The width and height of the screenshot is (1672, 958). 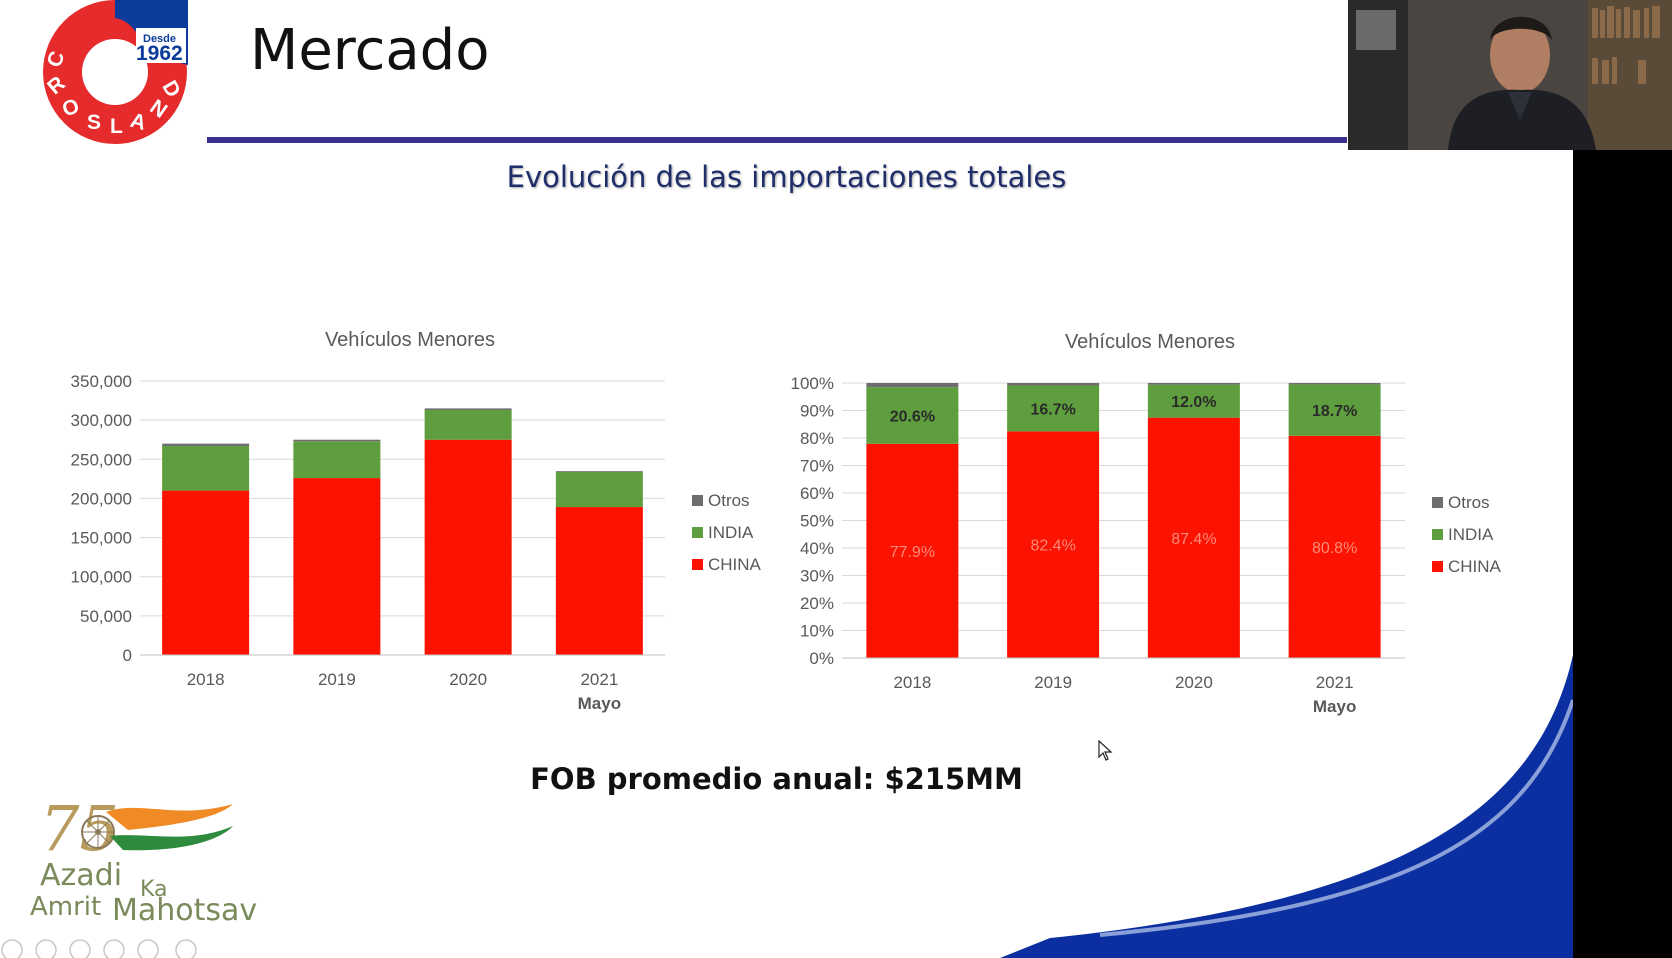 What do you see at coordinates (101, 577) in the screenshot?
I see `y-tick-label: 100,000` at bounding box center [101, 577].